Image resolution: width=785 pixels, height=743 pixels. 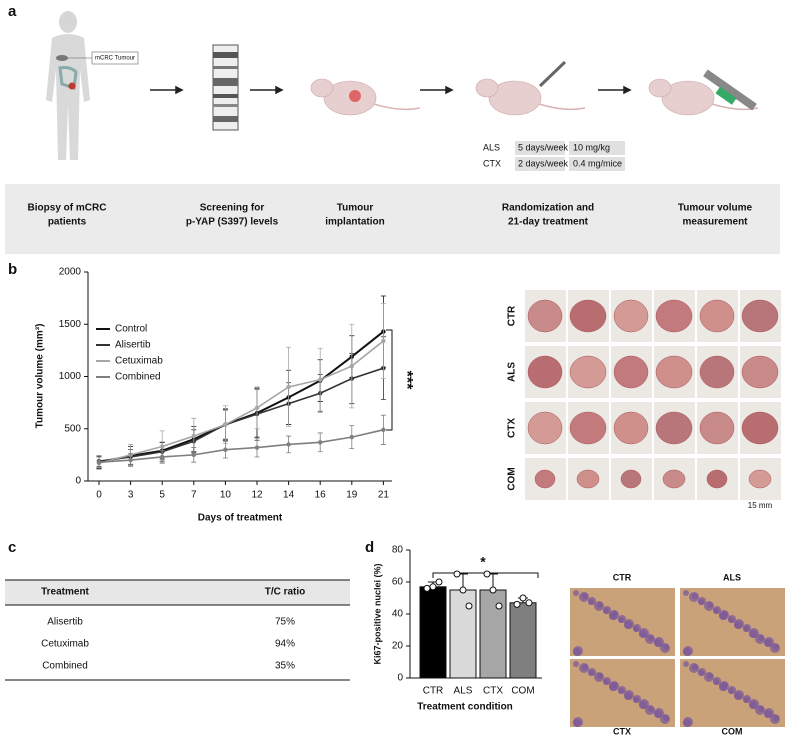 I want to click on legend-label: Cetuximab, so click(x=139, y=361).